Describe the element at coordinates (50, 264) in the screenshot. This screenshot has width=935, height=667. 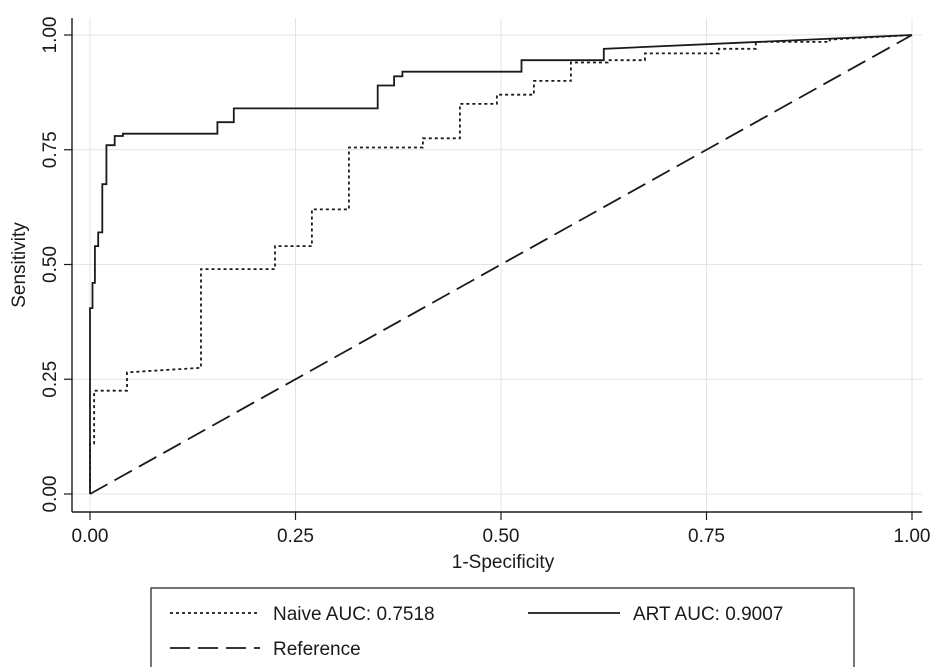
I see `y-tick-label: 0.50` at that location.